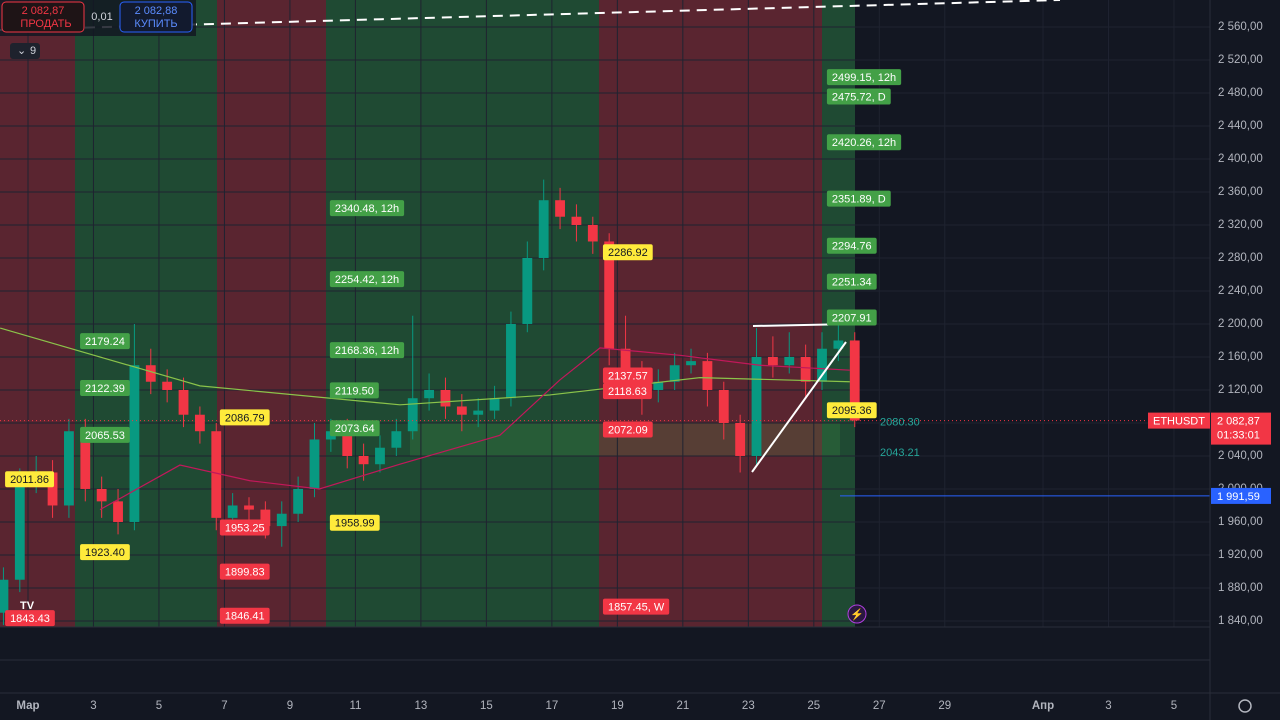  What do you see at coordinates (43, 11) in the screenshot?
I see `sell-price: 2 082,87` at bounding box center [43, 11].